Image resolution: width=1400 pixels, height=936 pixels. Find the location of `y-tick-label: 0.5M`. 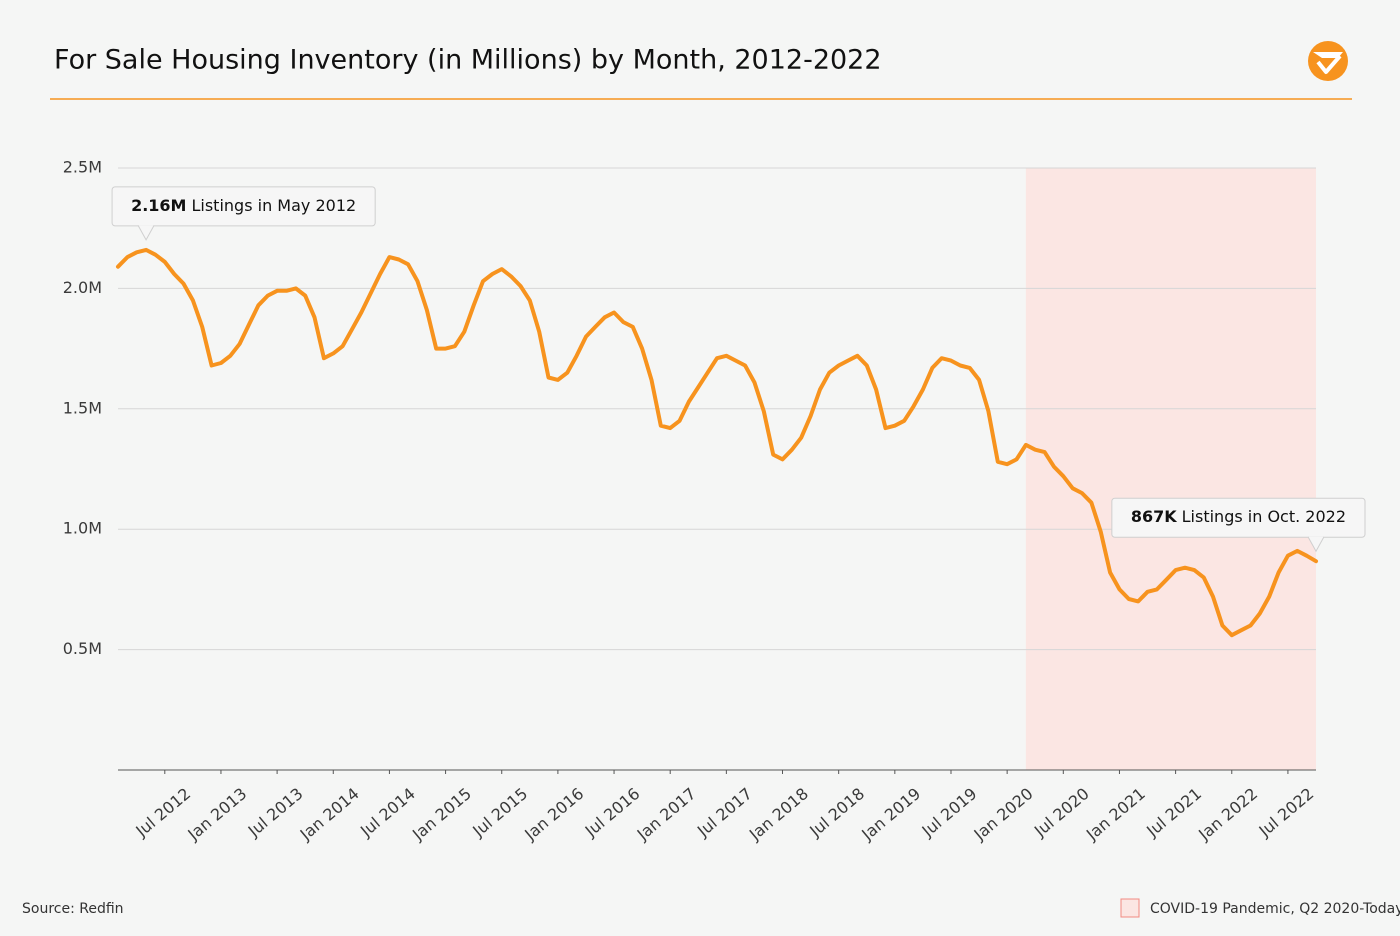

y-tick-label: 0.5M is located at coordinates (82, 648).